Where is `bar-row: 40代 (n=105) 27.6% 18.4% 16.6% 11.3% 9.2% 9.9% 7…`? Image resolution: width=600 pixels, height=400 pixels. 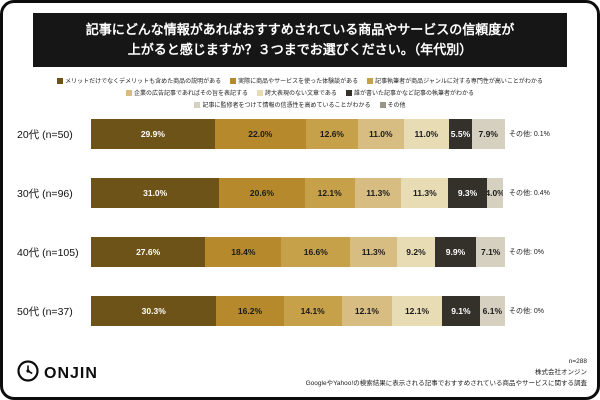 bar-row: 40代 (n=105) 27.6% 18.4% 16.6% 11.3% 9.2% 9.9% 7… is located at coordinates (307, 252).